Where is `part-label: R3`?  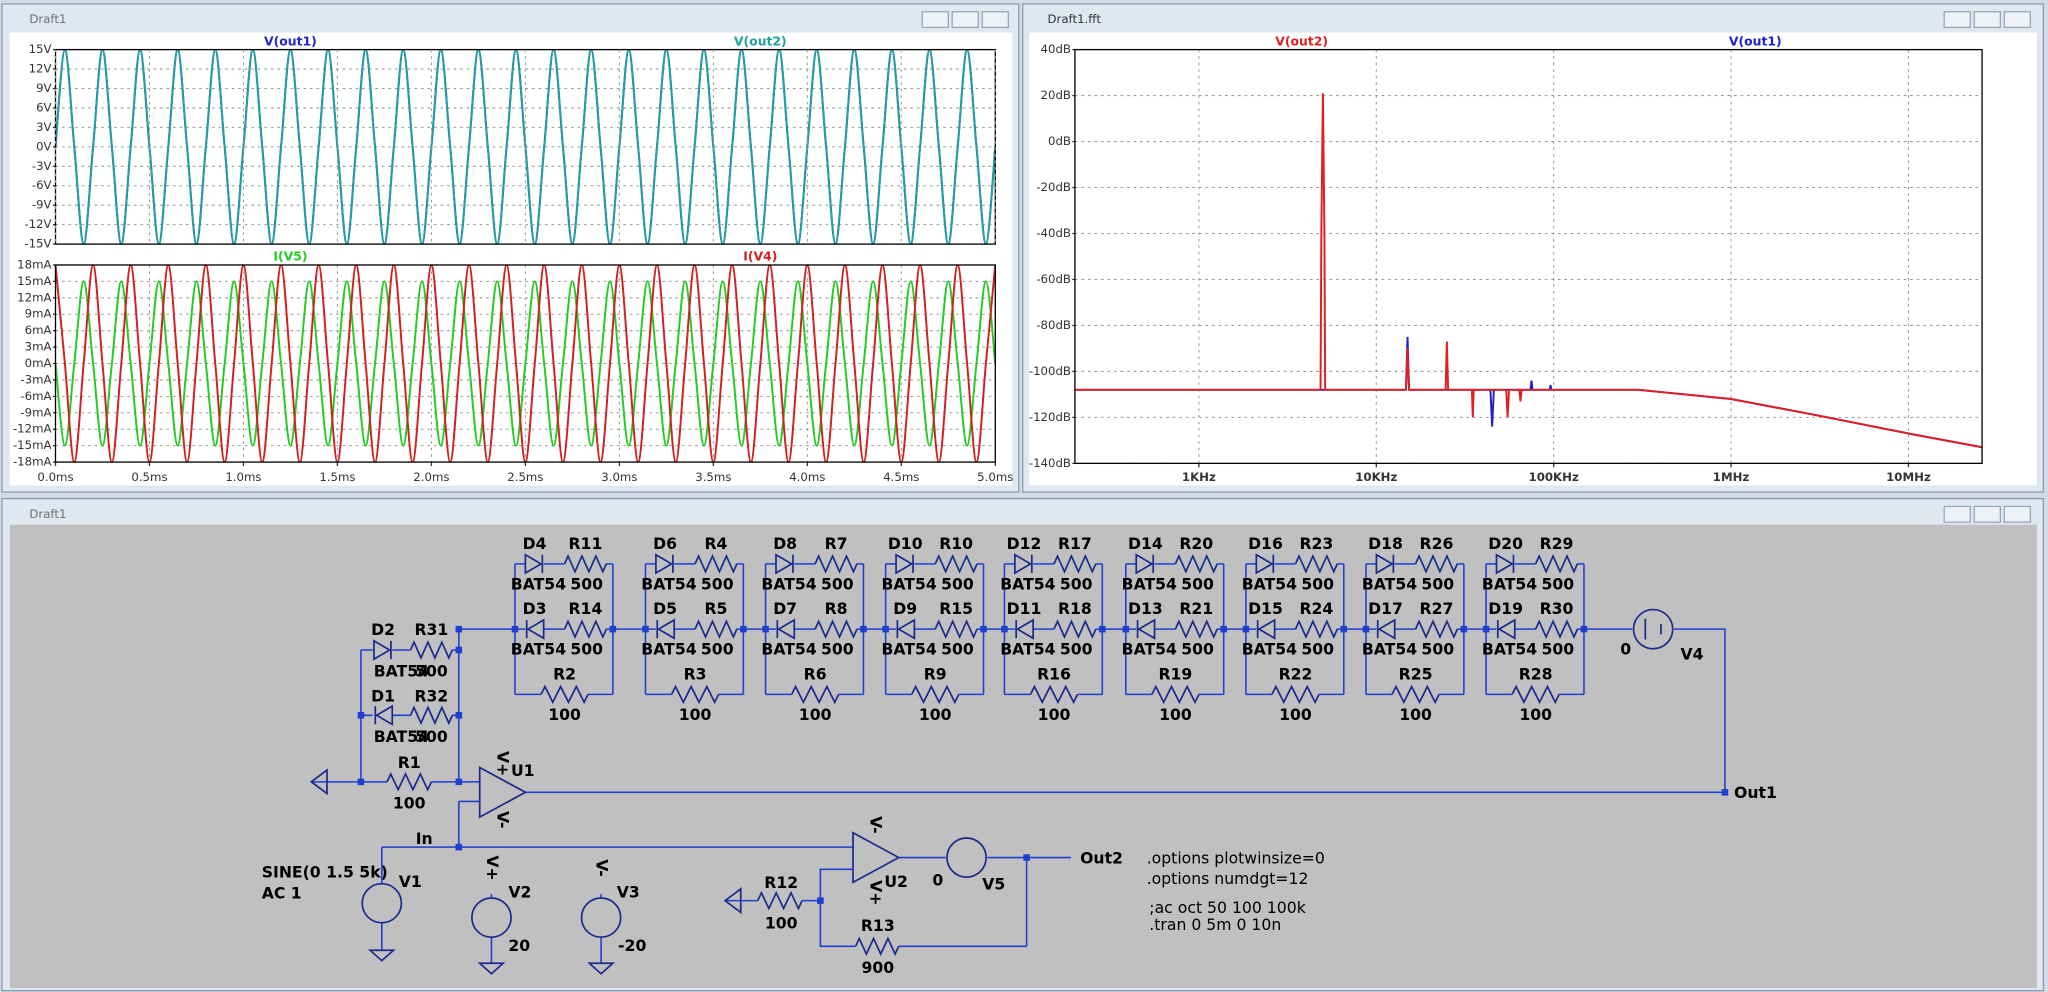 part-label: R3 is located at coordinates (695, 673).